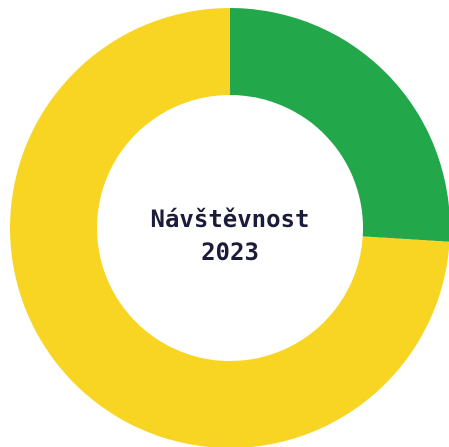  Describe the element at coordinates (230, 252) in the screenshot. I see `chart-subtitle: 2023` at that location.